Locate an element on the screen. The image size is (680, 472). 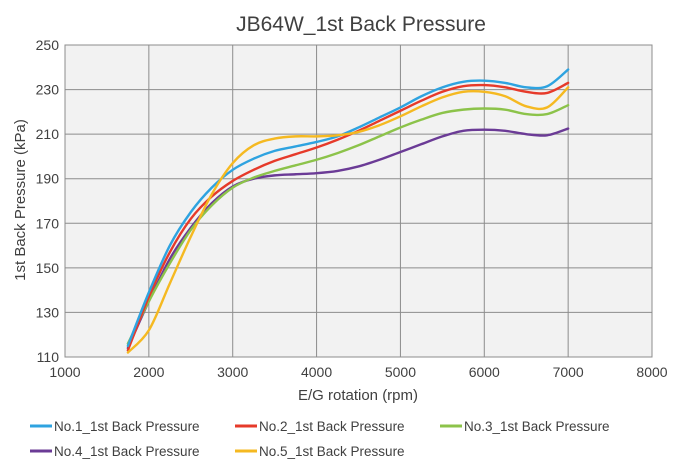
y-tick-label: 190 is located at coordinates (48, 179).